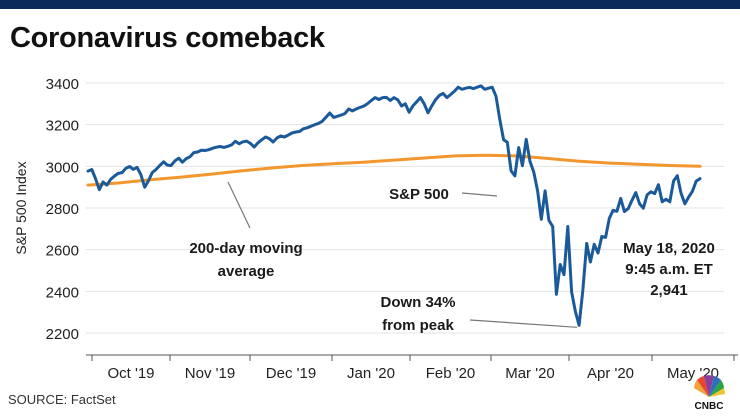 The image size is (740, 417). I want to click on y-tick-label: 3000, so click(62, 167).